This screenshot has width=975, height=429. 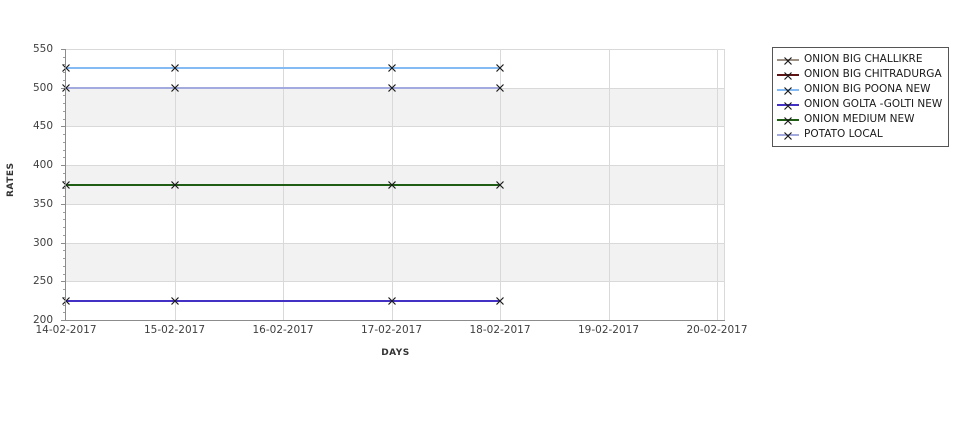 I want to click on y-axis-tick-label: 450, so click(x=42, y=126).